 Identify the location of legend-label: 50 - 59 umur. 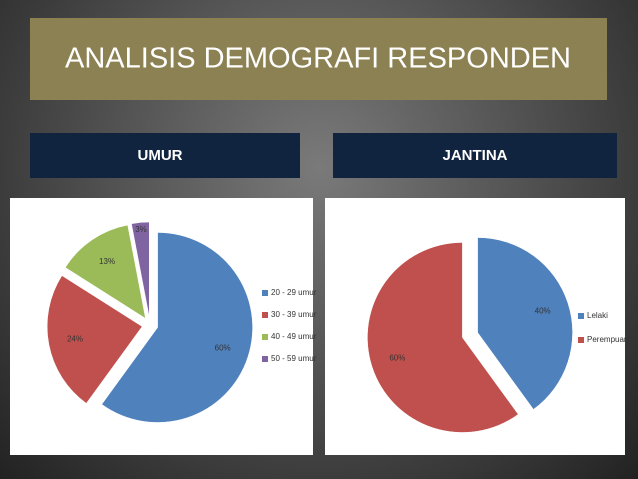
(294, 358).